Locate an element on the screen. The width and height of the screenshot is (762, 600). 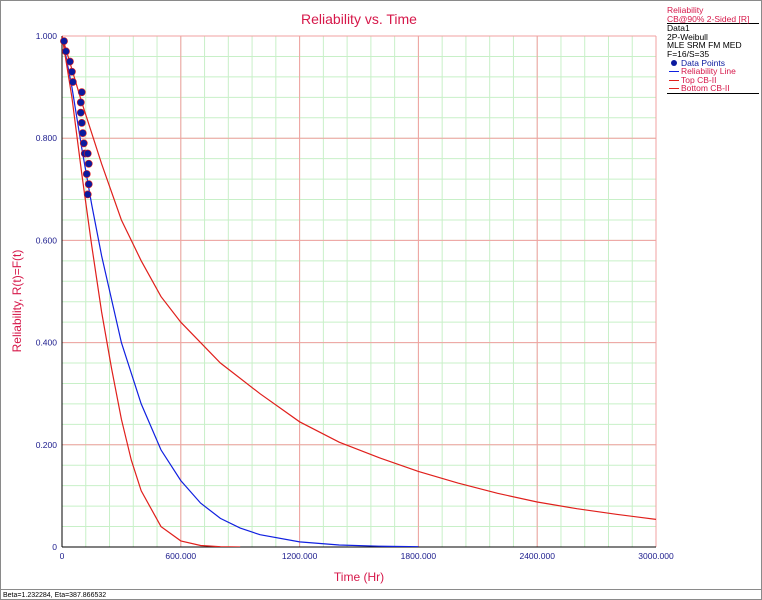
y-tick-label: 0.400 is located at coordinates (47, 343).